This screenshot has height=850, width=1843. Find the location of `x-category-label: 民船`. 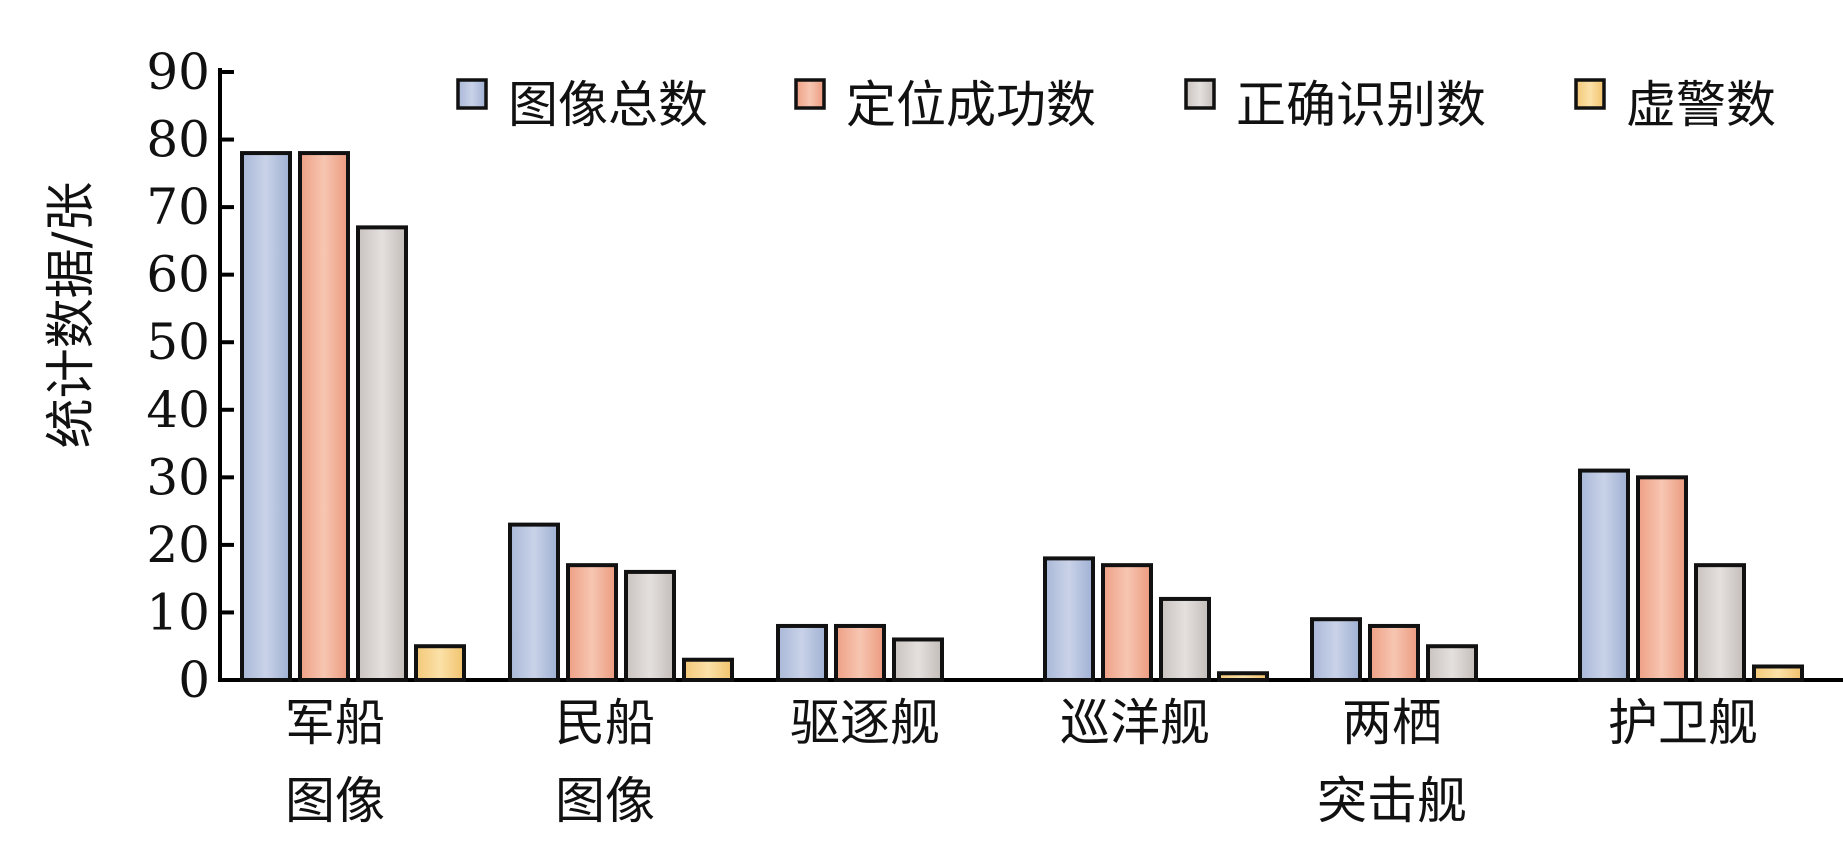

x-category-label: 民船 is located at coordinates (605, 723).